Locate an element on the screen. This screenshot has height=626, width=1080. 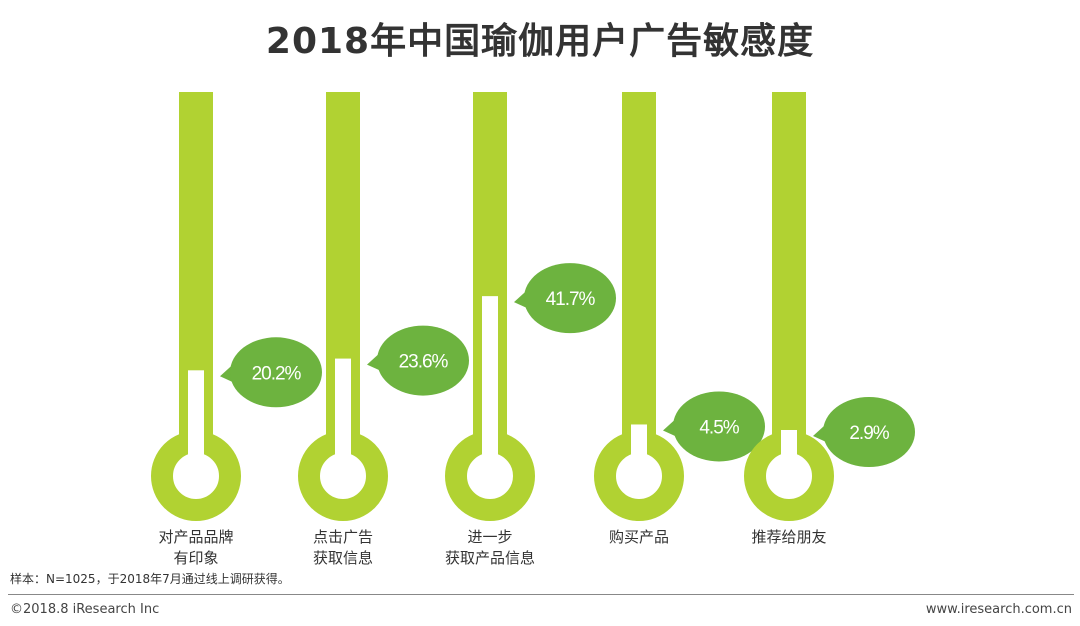
value-label: 2.9% is located at coordinates (869, 433).